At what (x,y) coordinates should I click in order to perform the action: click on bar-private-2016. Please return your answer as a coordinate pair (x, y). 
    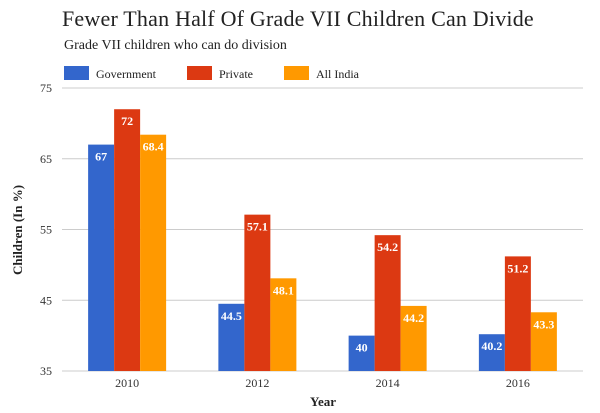
    Looking at the image, I should click on (517, 313).